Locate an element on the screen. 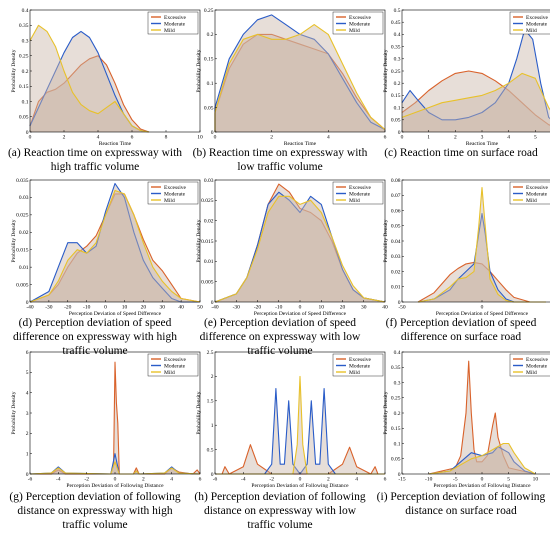 The width and height of the screenshot is (550, 533). y-tick-label: 0.4 is located at coordinates (397, 35).